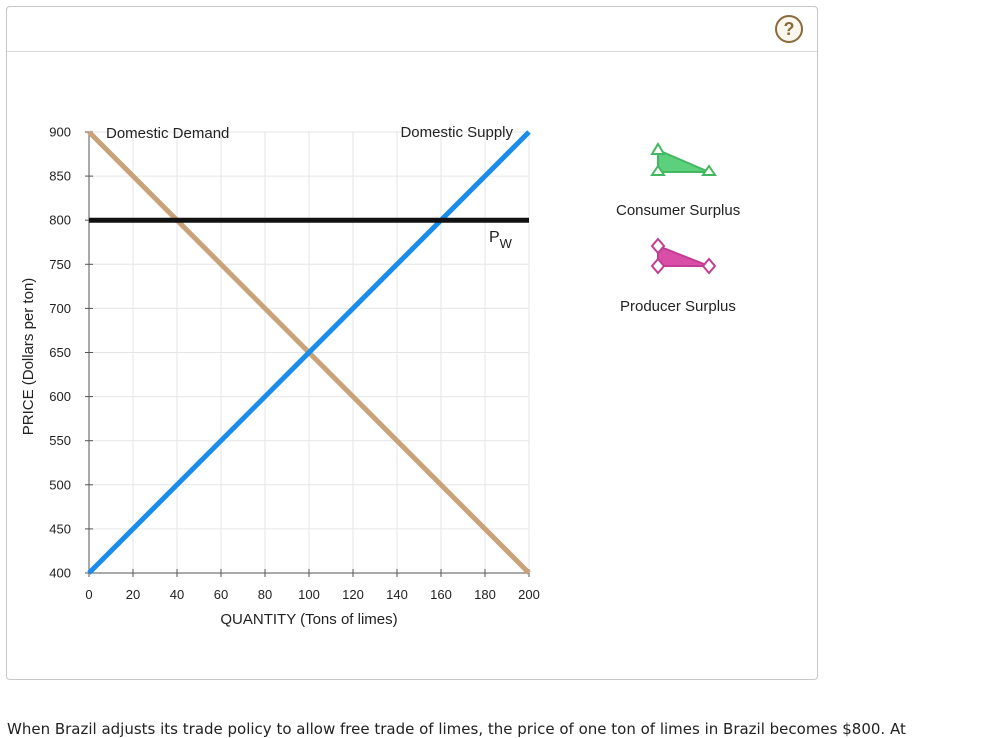  I want to click on x-tick-label: 120, so click(353, 594).